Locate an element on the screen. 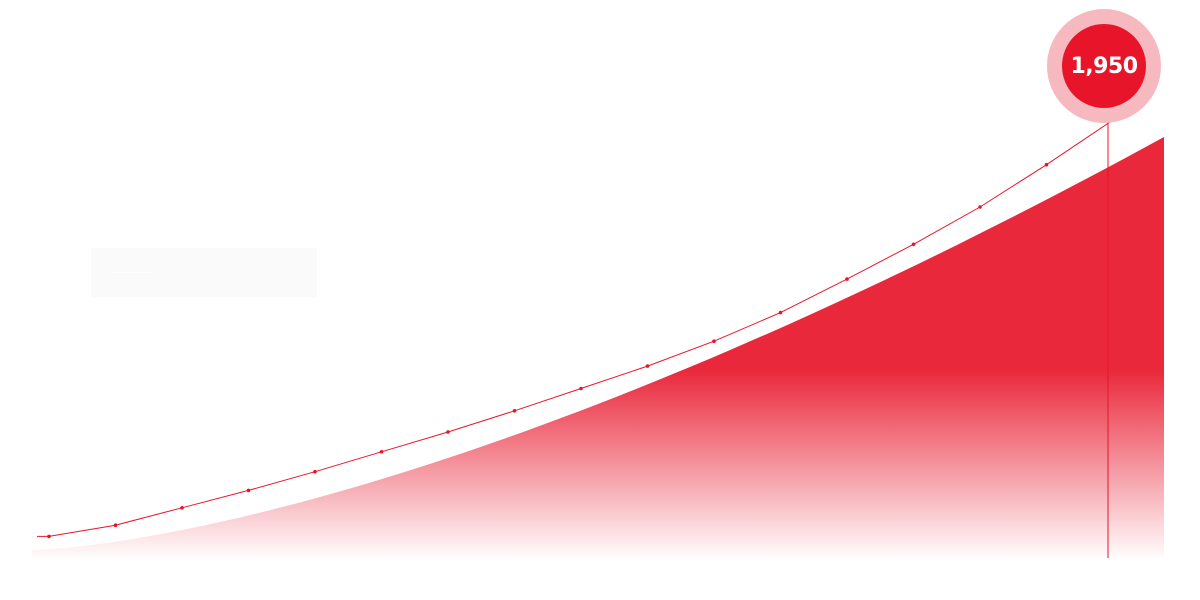  legend-line-swatch is located at coordinates (133, 272).